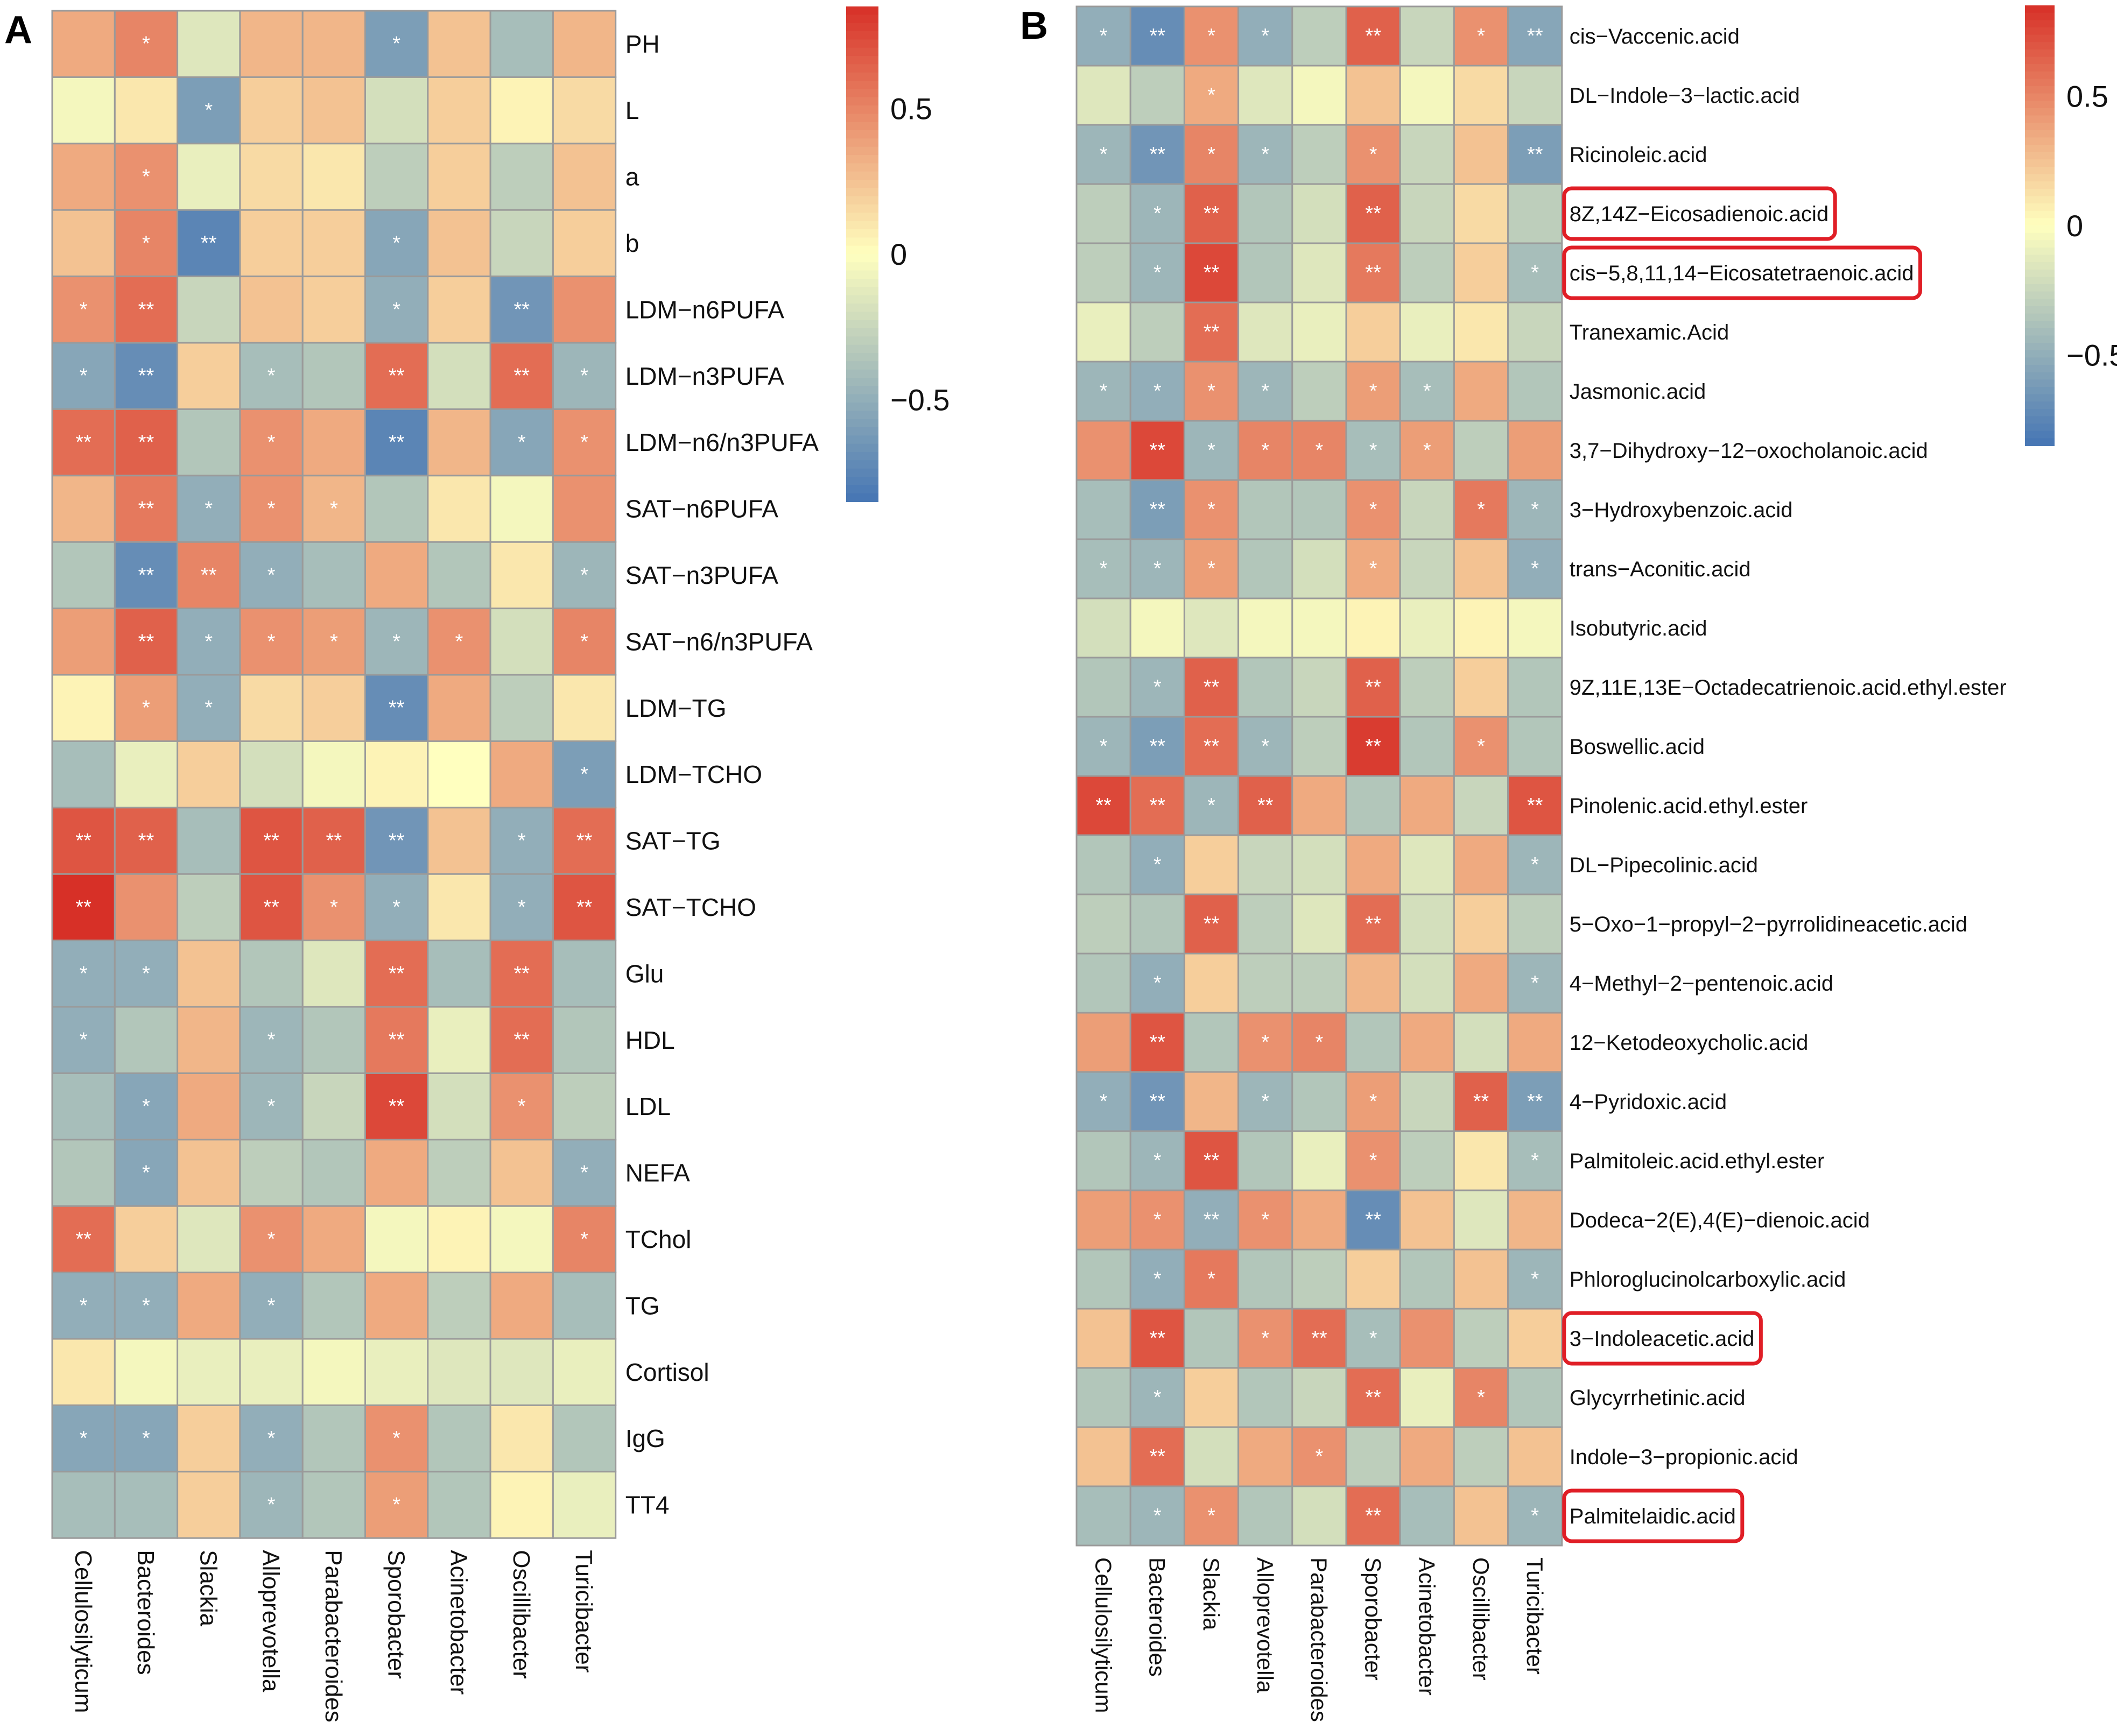 The image size is (2117, 1736). I want to click on legend-tick-label: 0.5, so click(911, 108).